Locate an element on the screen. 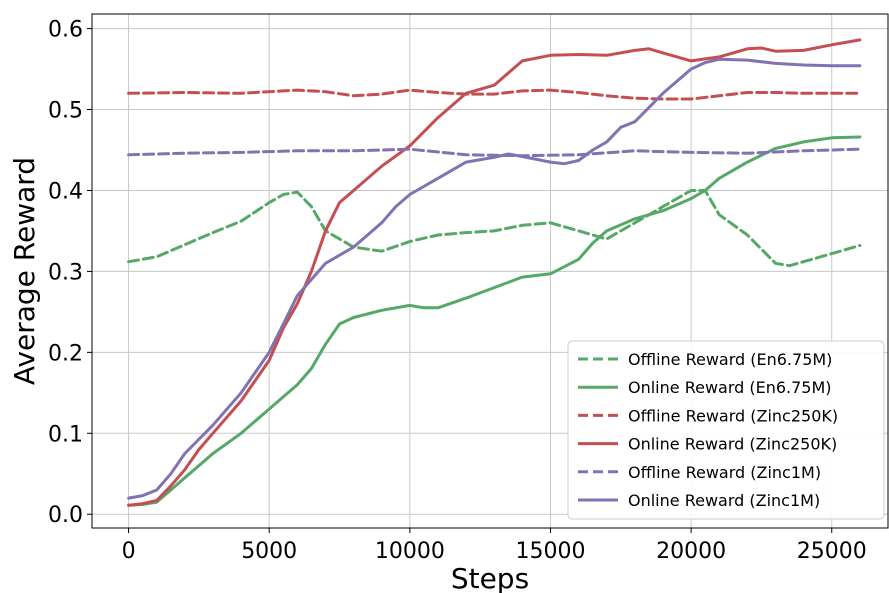 The image size is (889, 593). x-tick-label: 5000 is located at coordinates (269, 551).